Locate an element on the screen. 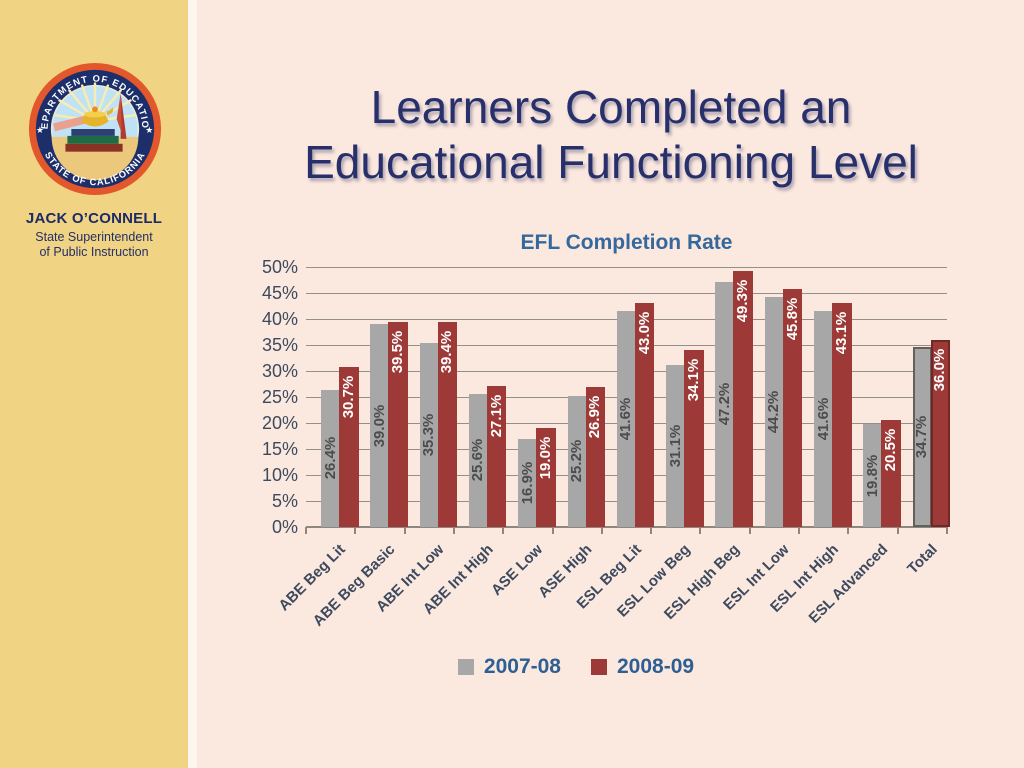 This screenshot has height=768, width=1024. slide-title-line2: Educational Functioning Level is located at coordinates (611, 162).